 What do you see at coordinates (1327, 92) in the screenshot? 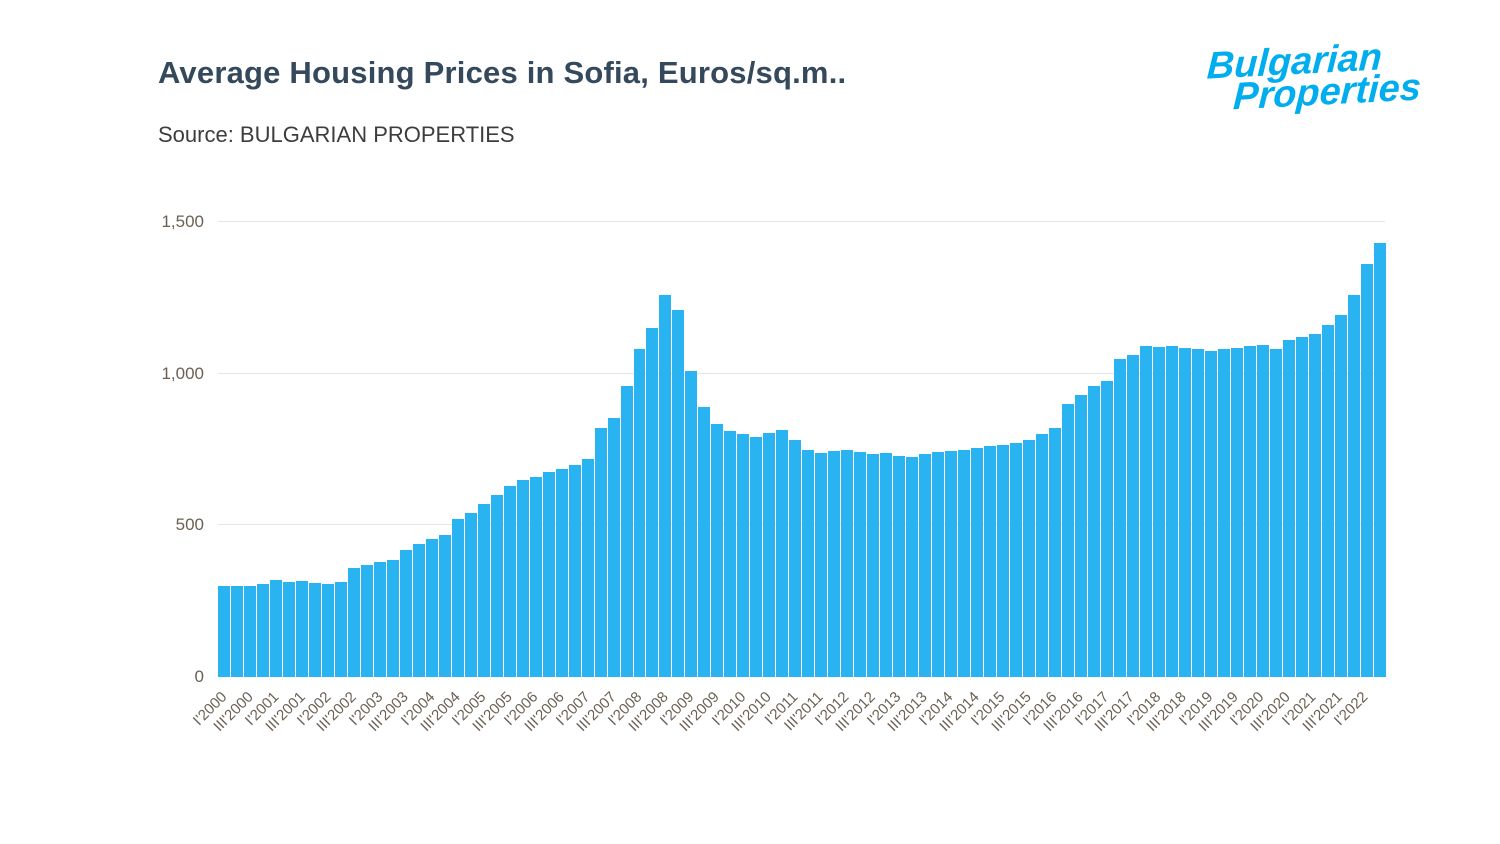
I see `logo-text-line2: Properties` at bounding box center [1327, 92].